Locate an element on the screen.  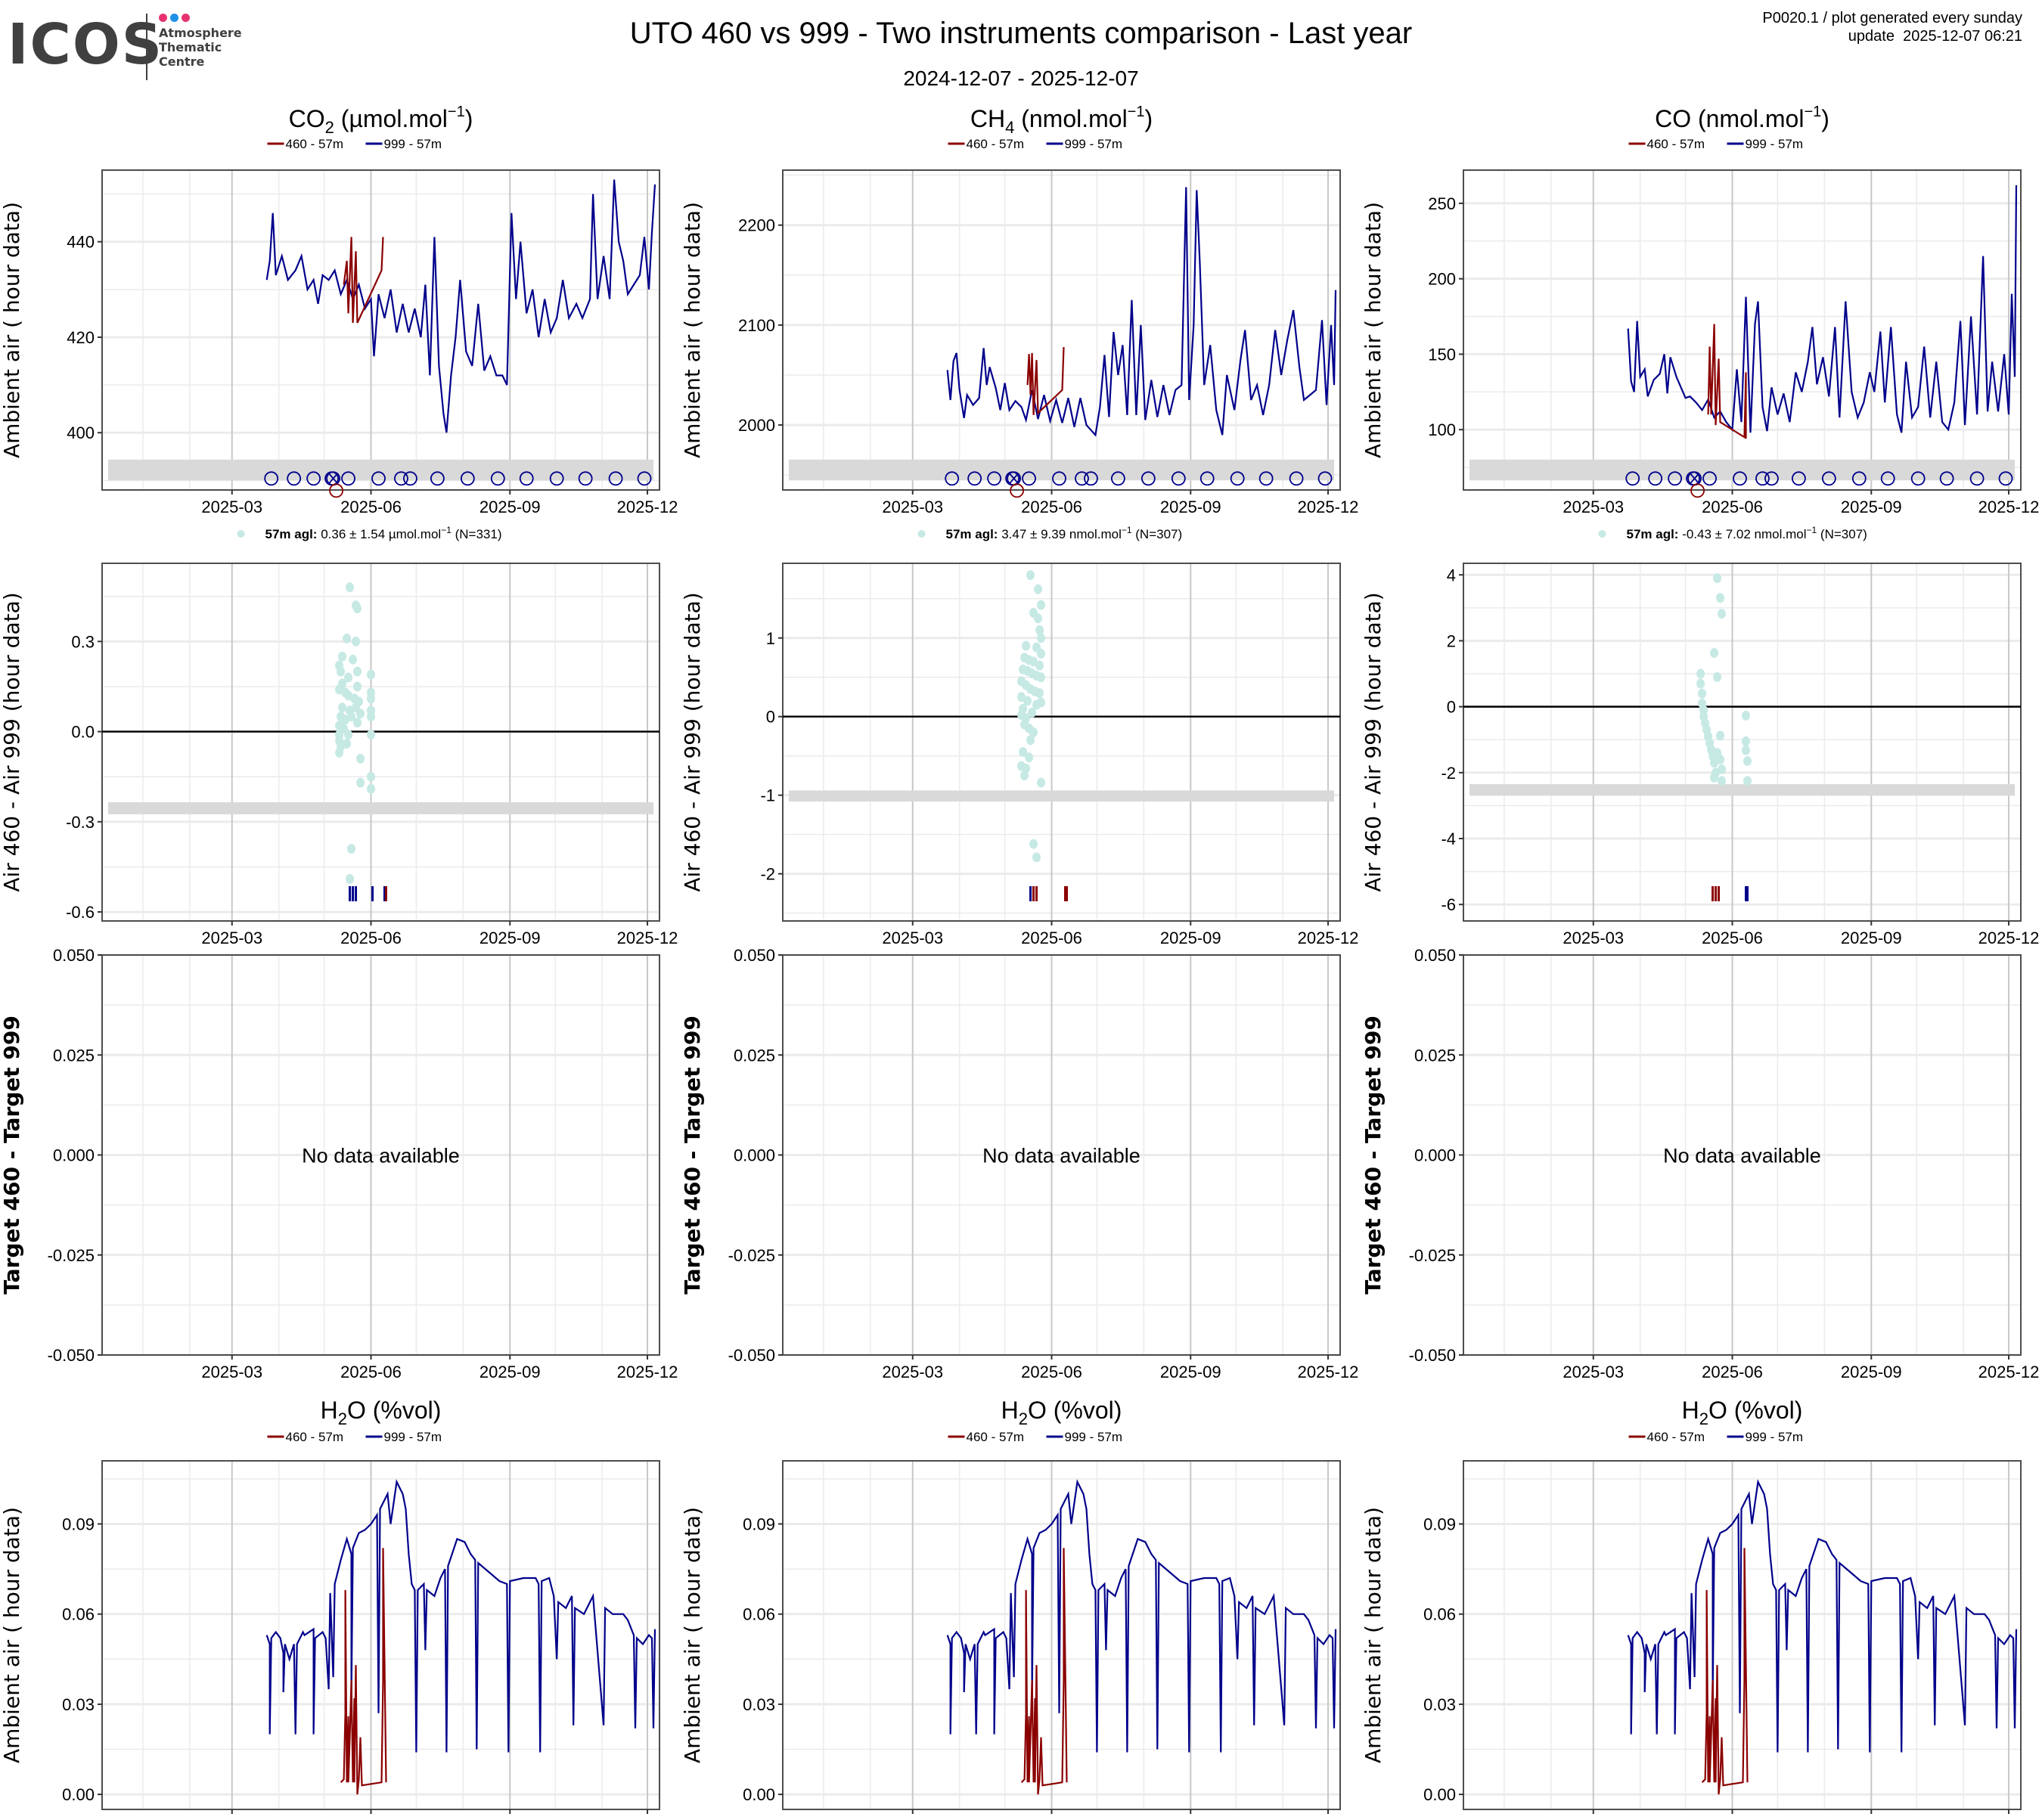
legend-label-460: 460 - 57m is located at coordinates (996, 1437).